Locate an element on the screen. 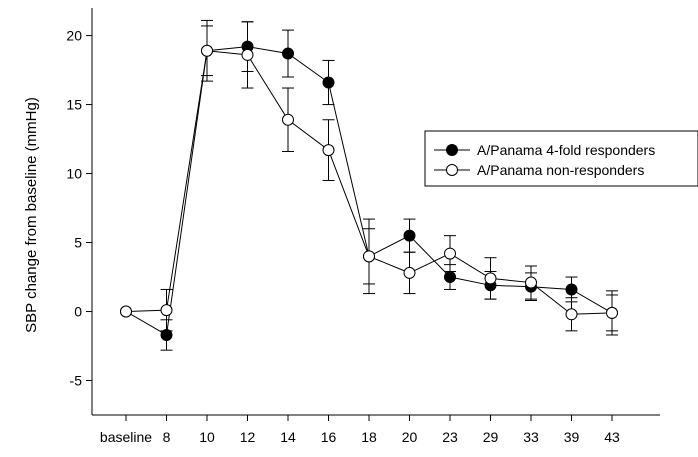 The image size is (698, 457). x-axis-ticks: baseline 8 10 12 14 16 18 20 23 29 33 39 43 is located at coordinates (360, 430).